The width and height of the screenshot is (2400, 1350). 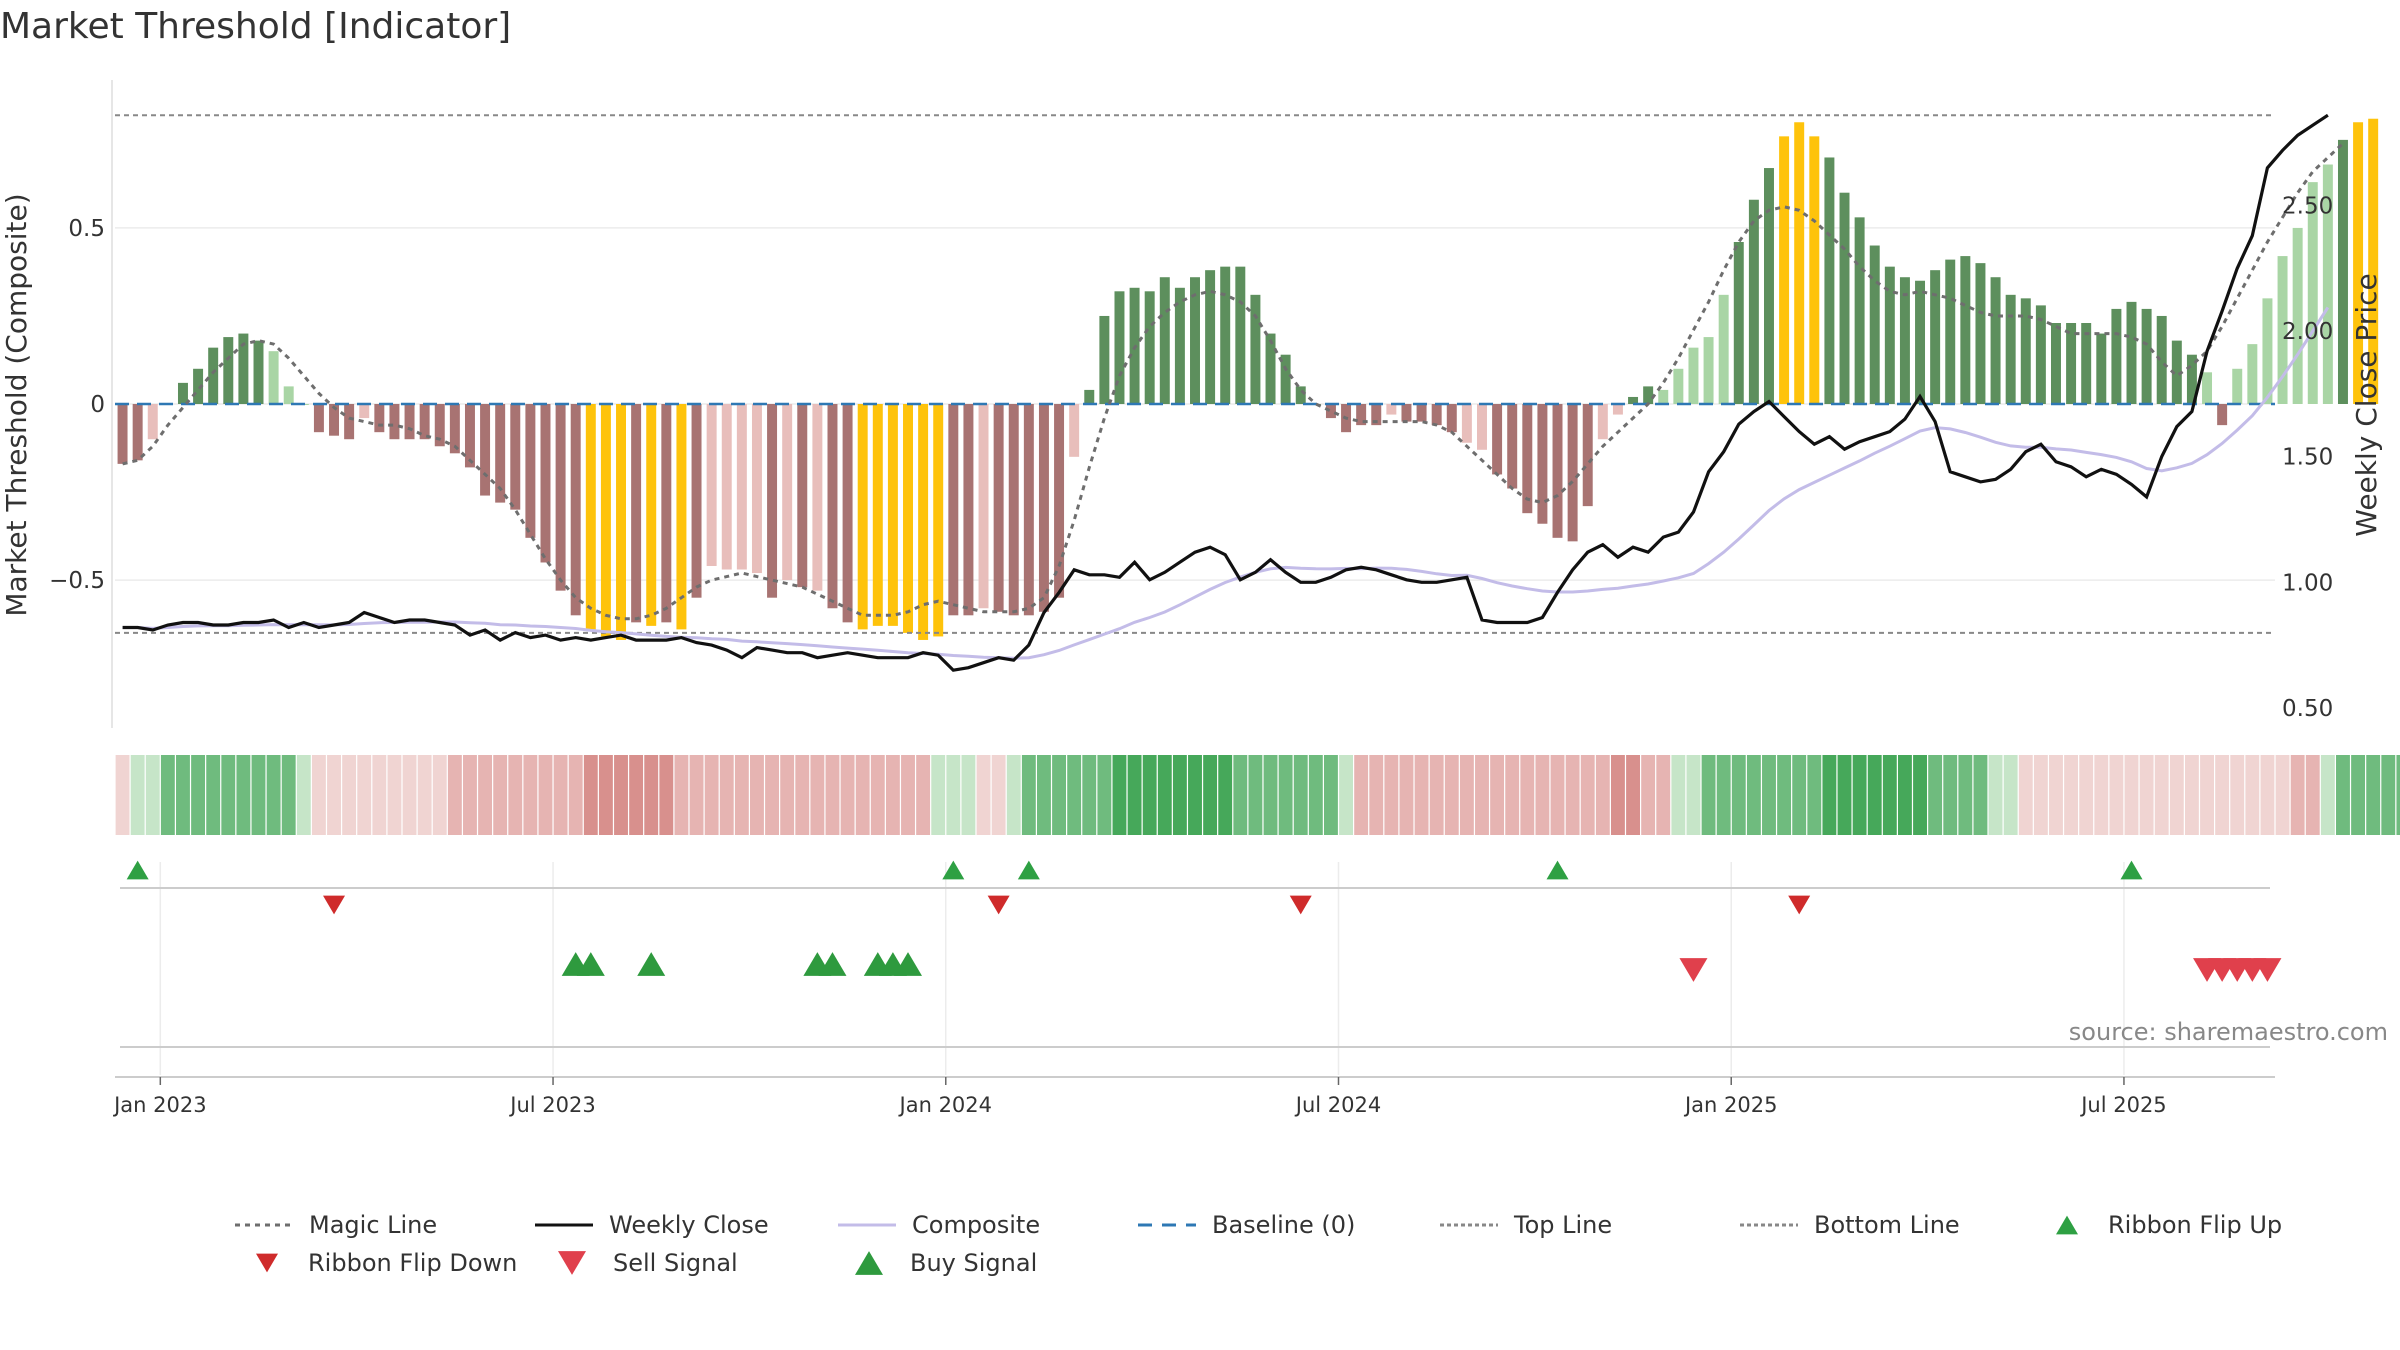 What do you see at coordinates (1730, 1105) in the screenshot?
I see `x-tick-label: Jan 2025` at bounding box center [1730, 1105].